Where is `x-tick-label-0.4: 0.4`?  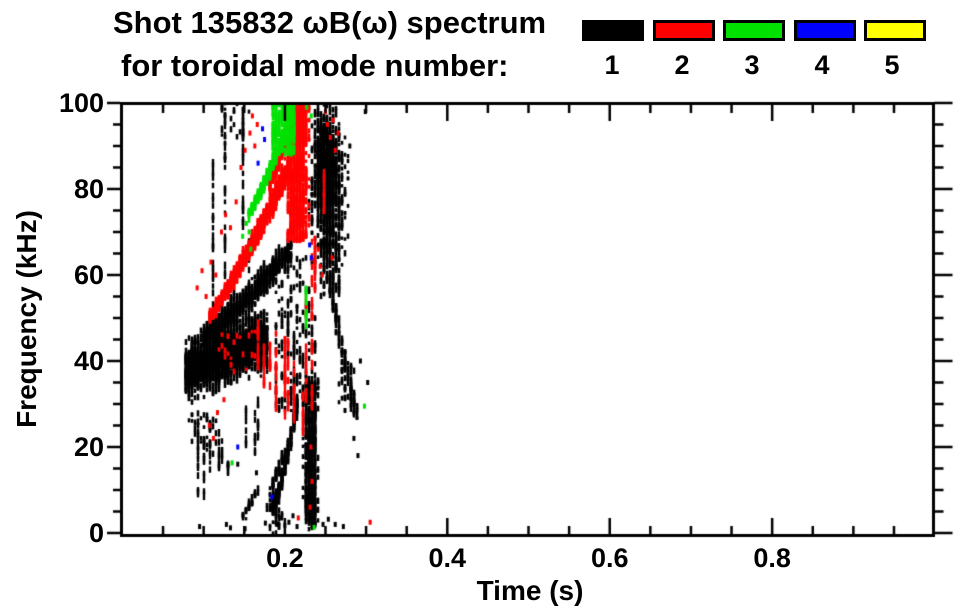
x-tick-label-0.4: 0.4 is located at coordinates (447, 558).